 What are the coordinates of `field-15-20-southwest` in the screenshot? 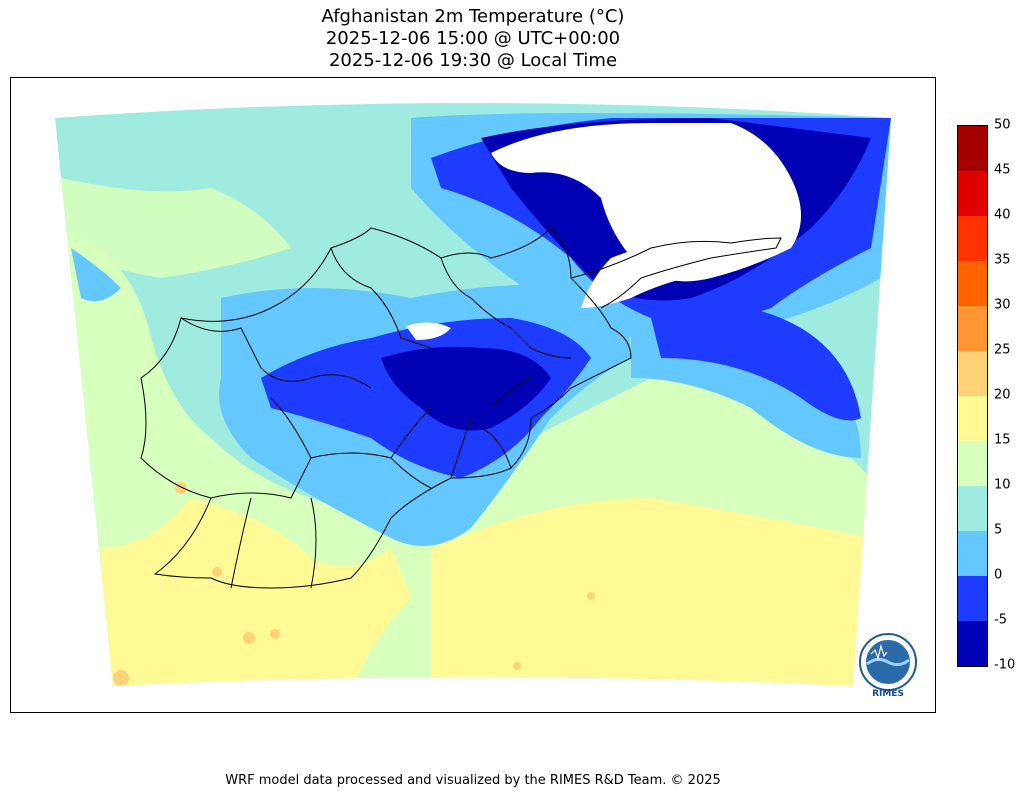 It's located at (256, 592).